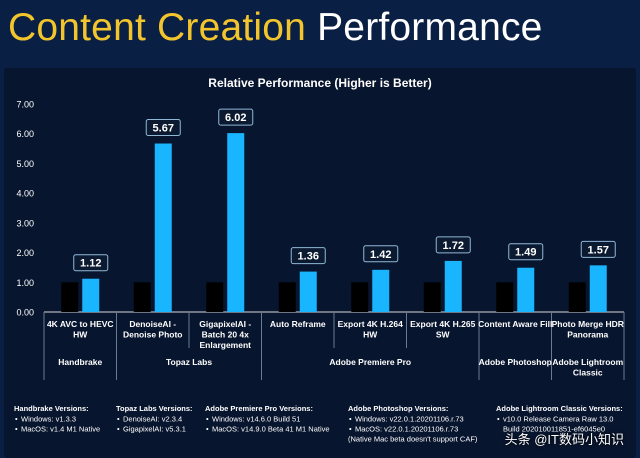 This screenshot has height=458, width=640. I want to click on page-title: Content Creation Performance, so click(275, 28).